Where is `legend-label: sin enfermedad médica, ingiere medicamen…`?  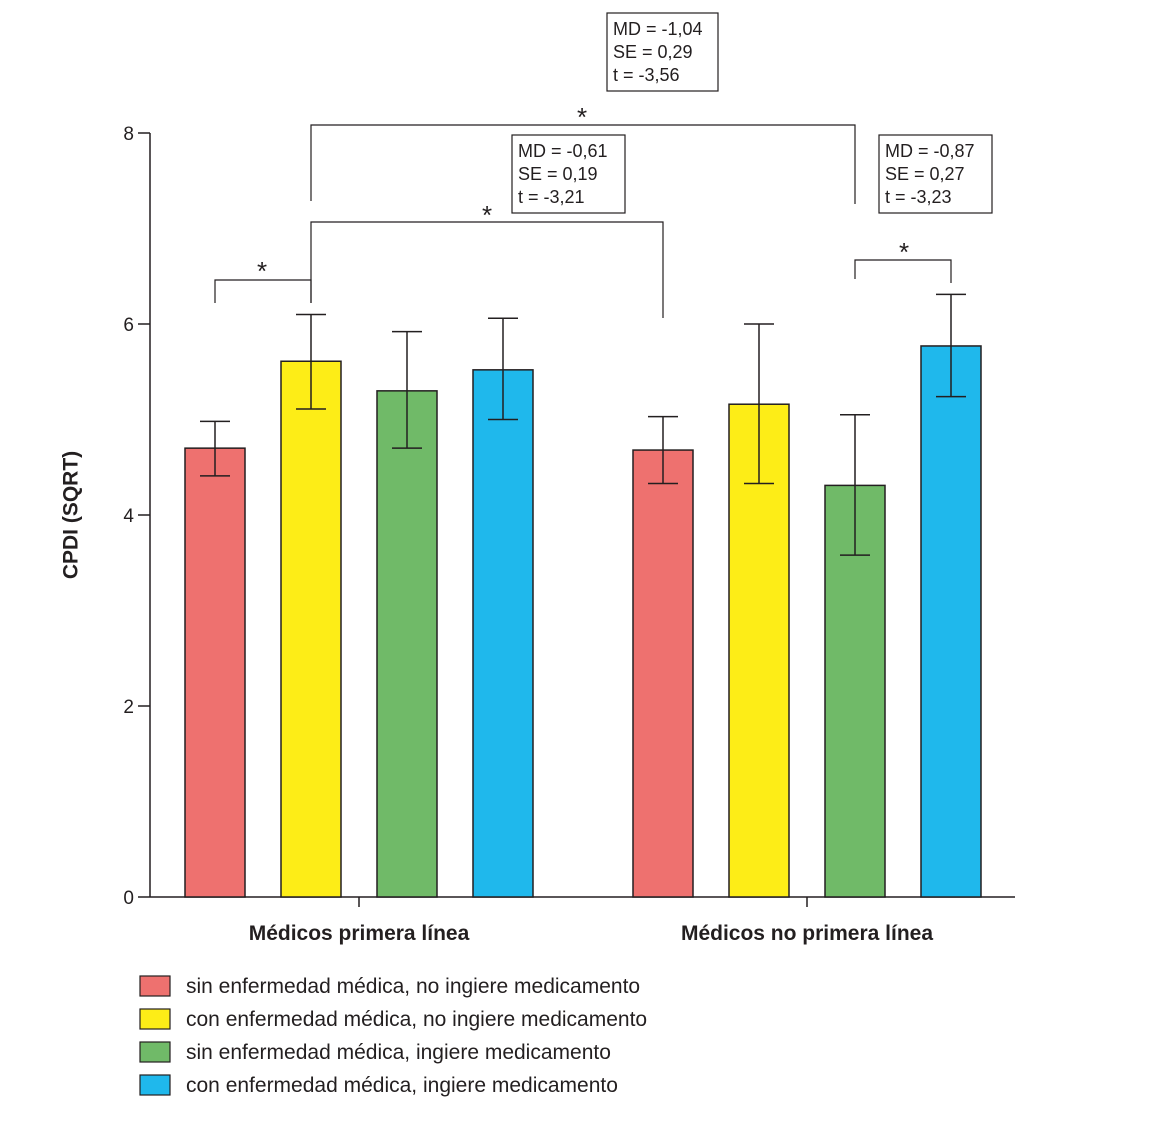
legend-label: sin enfermedad médica, ingiere medicamen… is located at coordinates (398, 1052).